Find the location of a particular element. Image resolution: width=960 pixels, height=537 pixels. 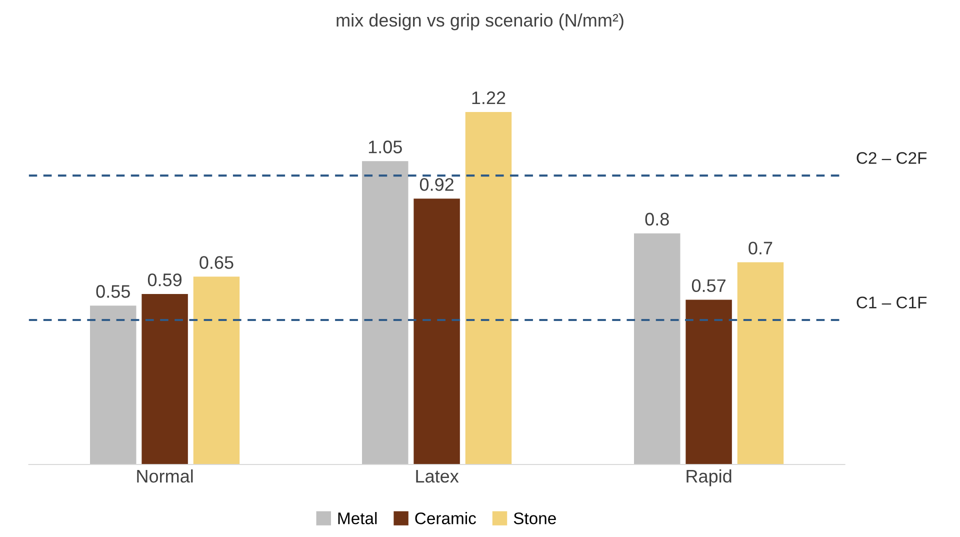

data-label: 1.22 is located at coordinates (489, 97).